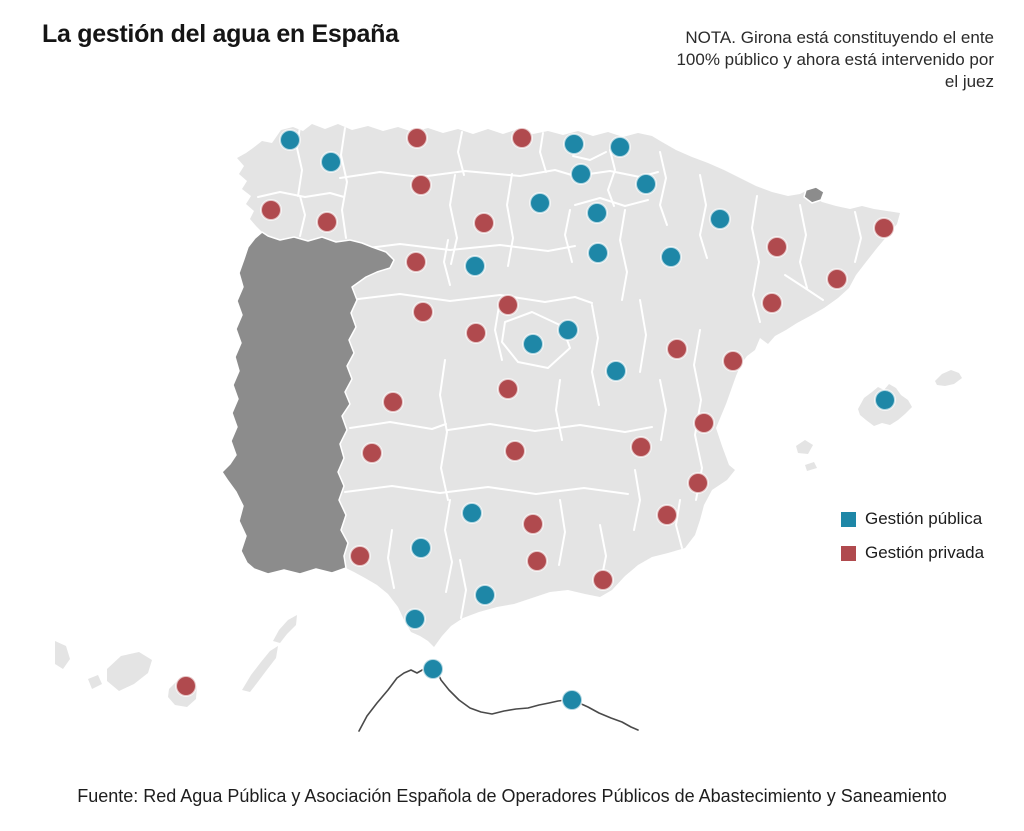 This screenshot has height=831, width=1024. What do you see at coordinates (260, 669) in the screenshot?
I see `fuerteventura-island` at bounding box center [260, 669].